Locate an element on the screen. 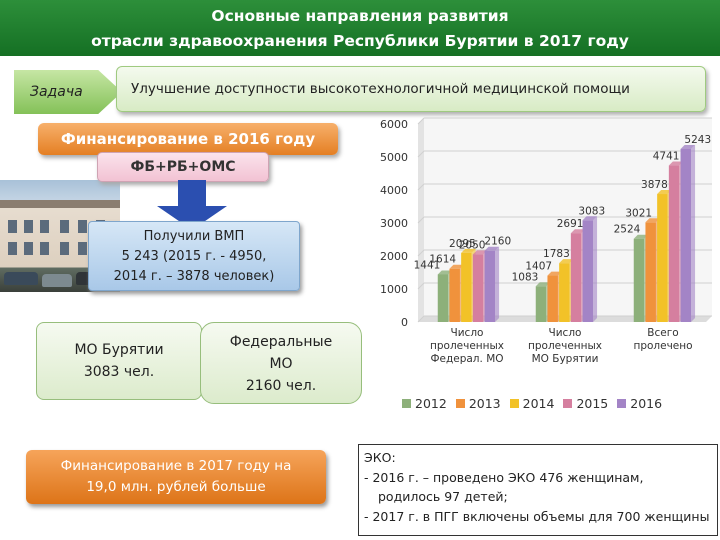 This screenshot has width=720, height=540. data-label: 1614 is located at coordinates (442, 260).